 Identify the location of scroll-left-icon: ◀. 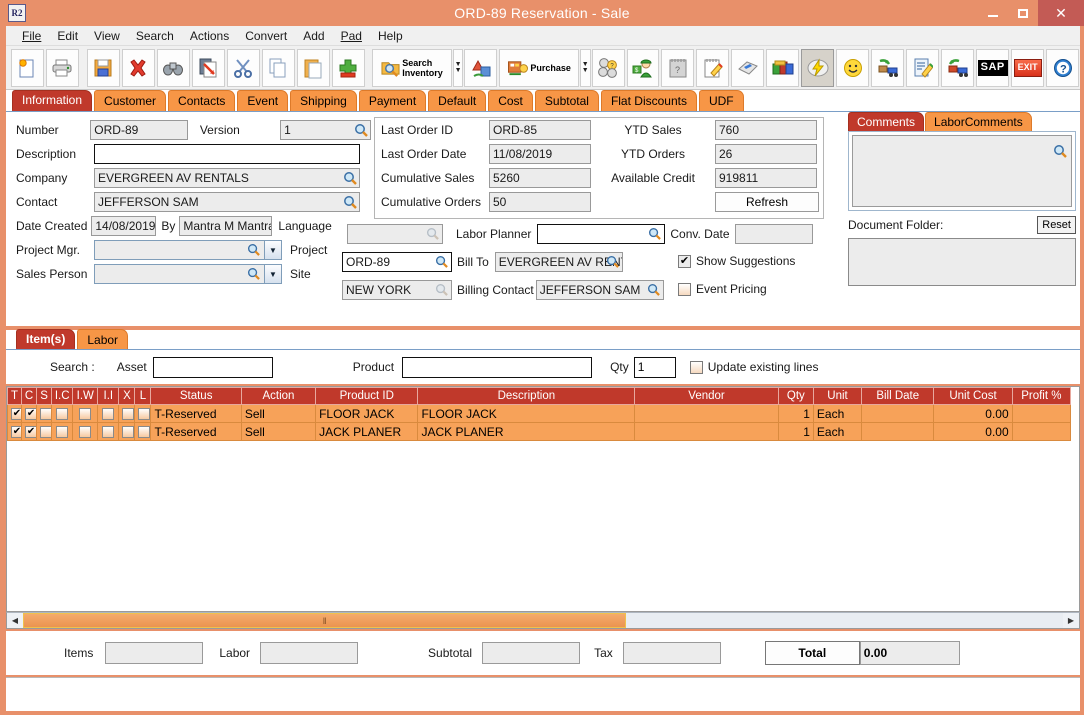
(15, 620).